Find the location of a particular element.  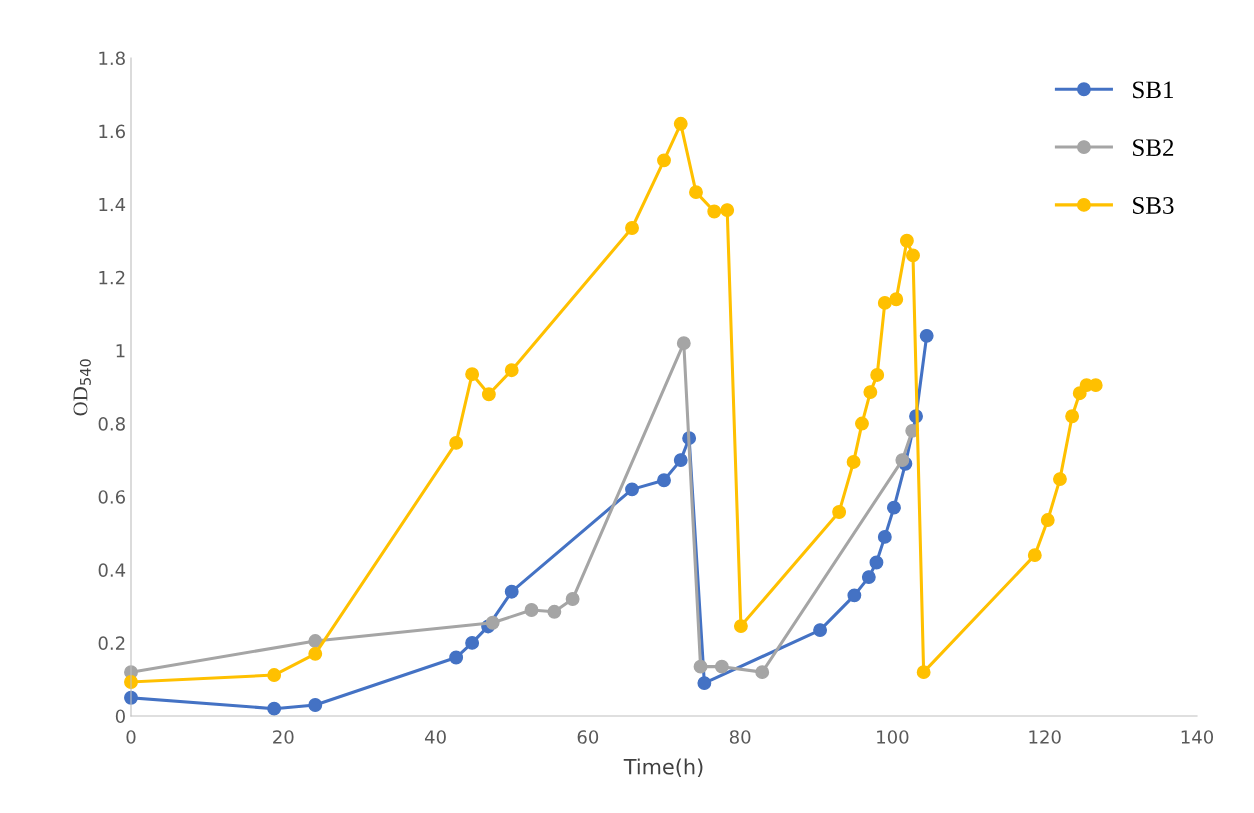

y-tick-label: 0.4 is located at coordinates (112, 570).